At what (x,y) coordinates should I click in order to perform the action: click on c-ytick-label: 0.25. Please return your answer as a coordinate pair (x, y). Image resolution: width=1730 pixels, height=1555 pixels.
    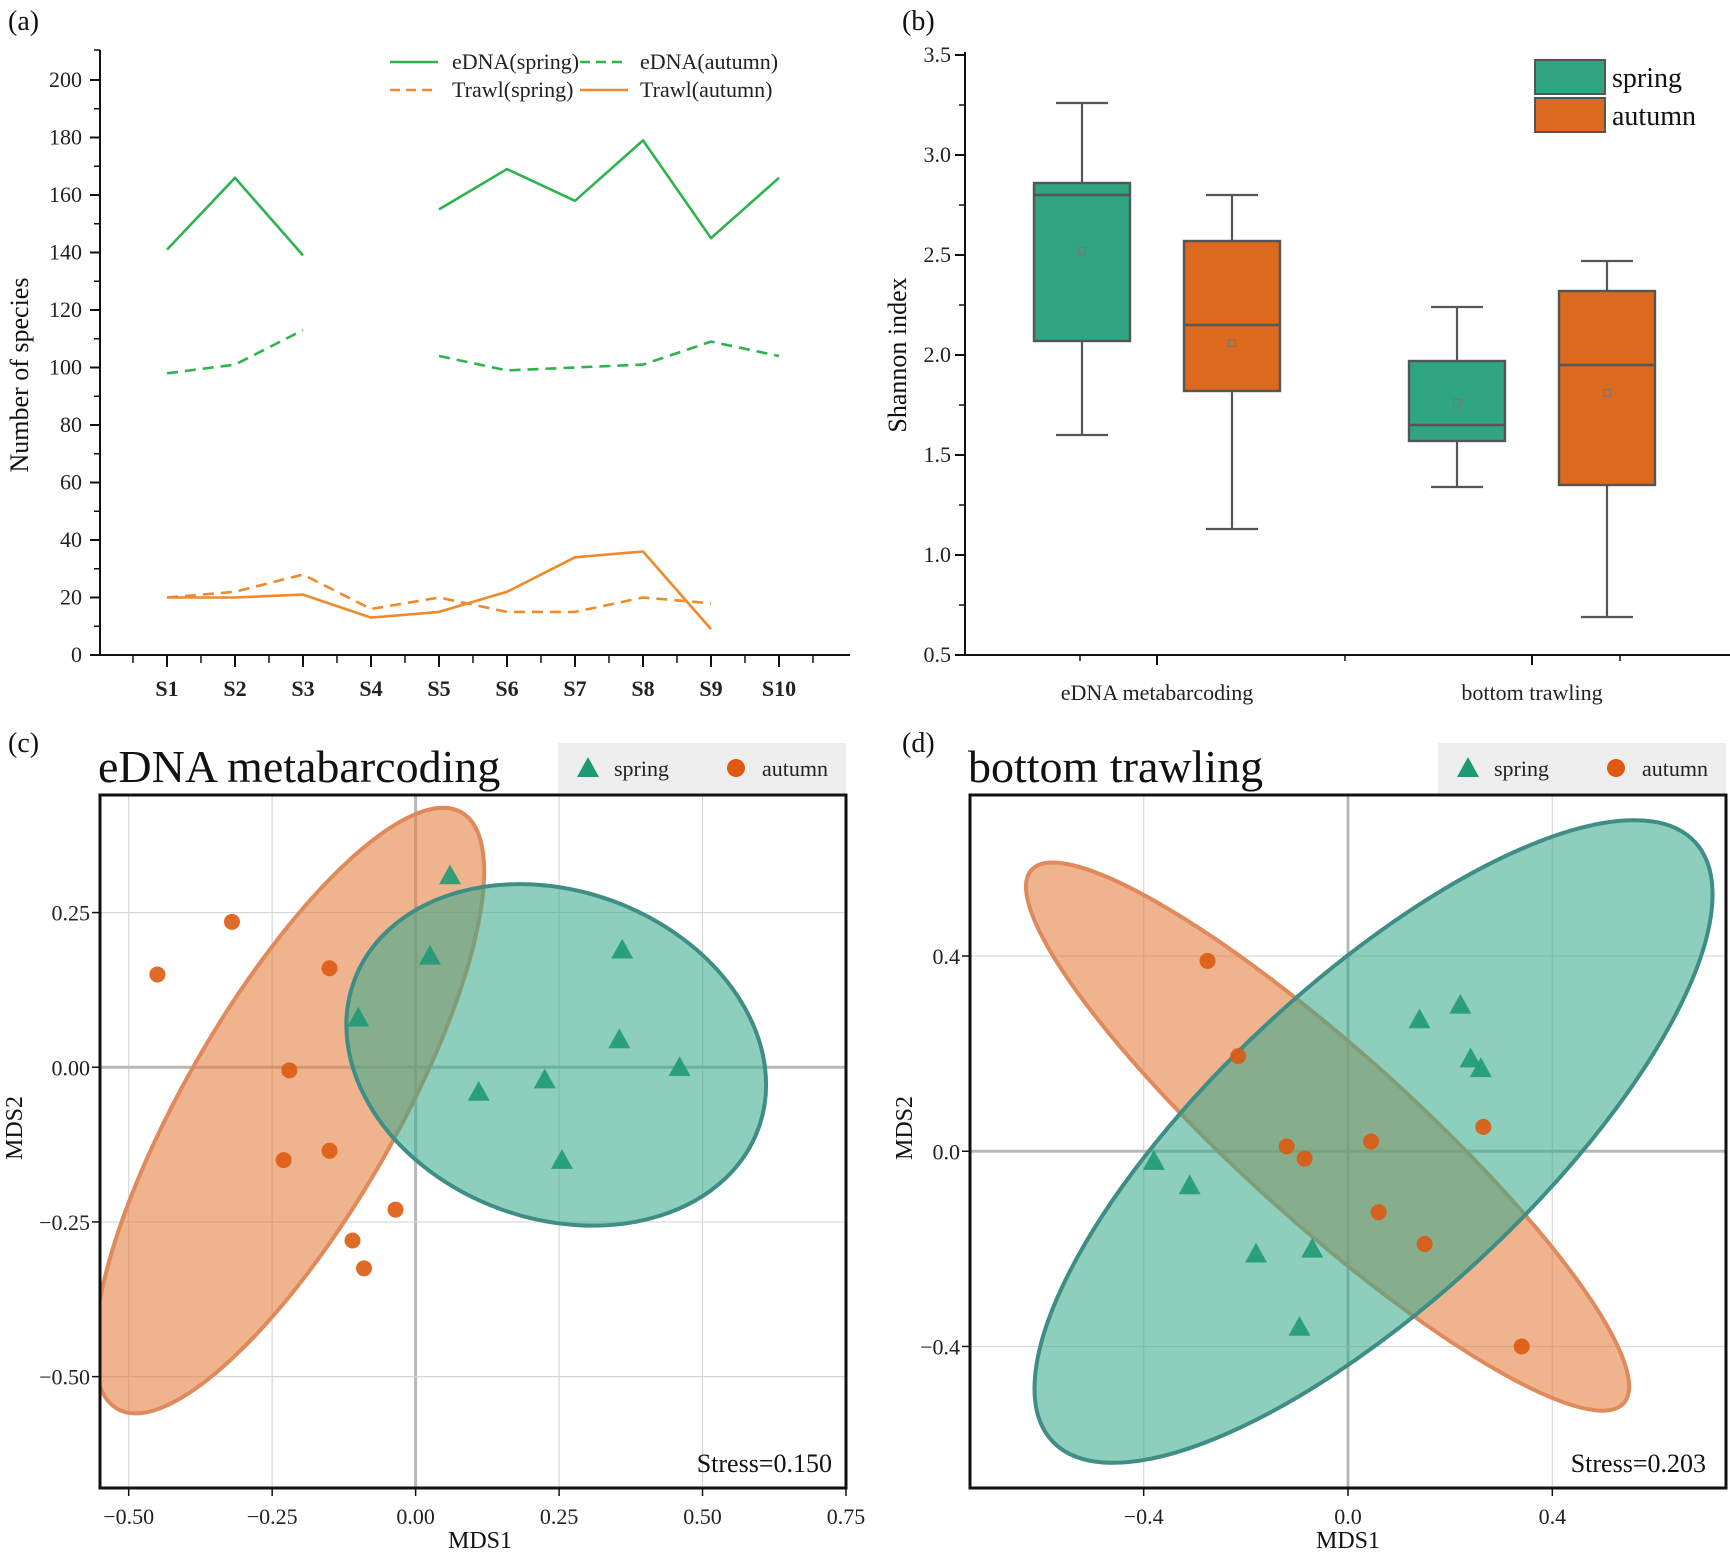
    Looking at the image, I should click on (71, 913).